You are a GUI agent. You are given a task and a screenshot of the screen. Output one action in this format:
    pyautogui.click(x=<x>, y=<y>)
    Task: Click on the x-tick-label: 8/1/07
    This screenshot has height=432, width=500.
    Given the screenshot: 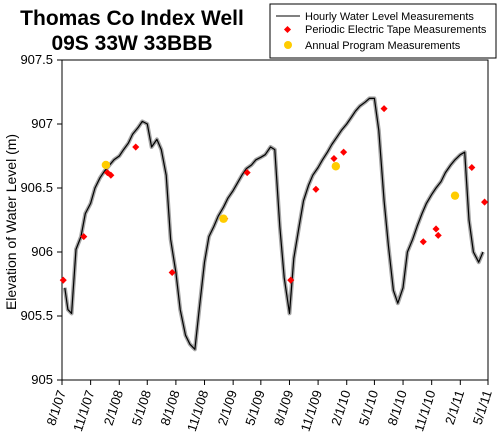 What is the action you would take?
    pyautogui.click(x=55, y=407)
    